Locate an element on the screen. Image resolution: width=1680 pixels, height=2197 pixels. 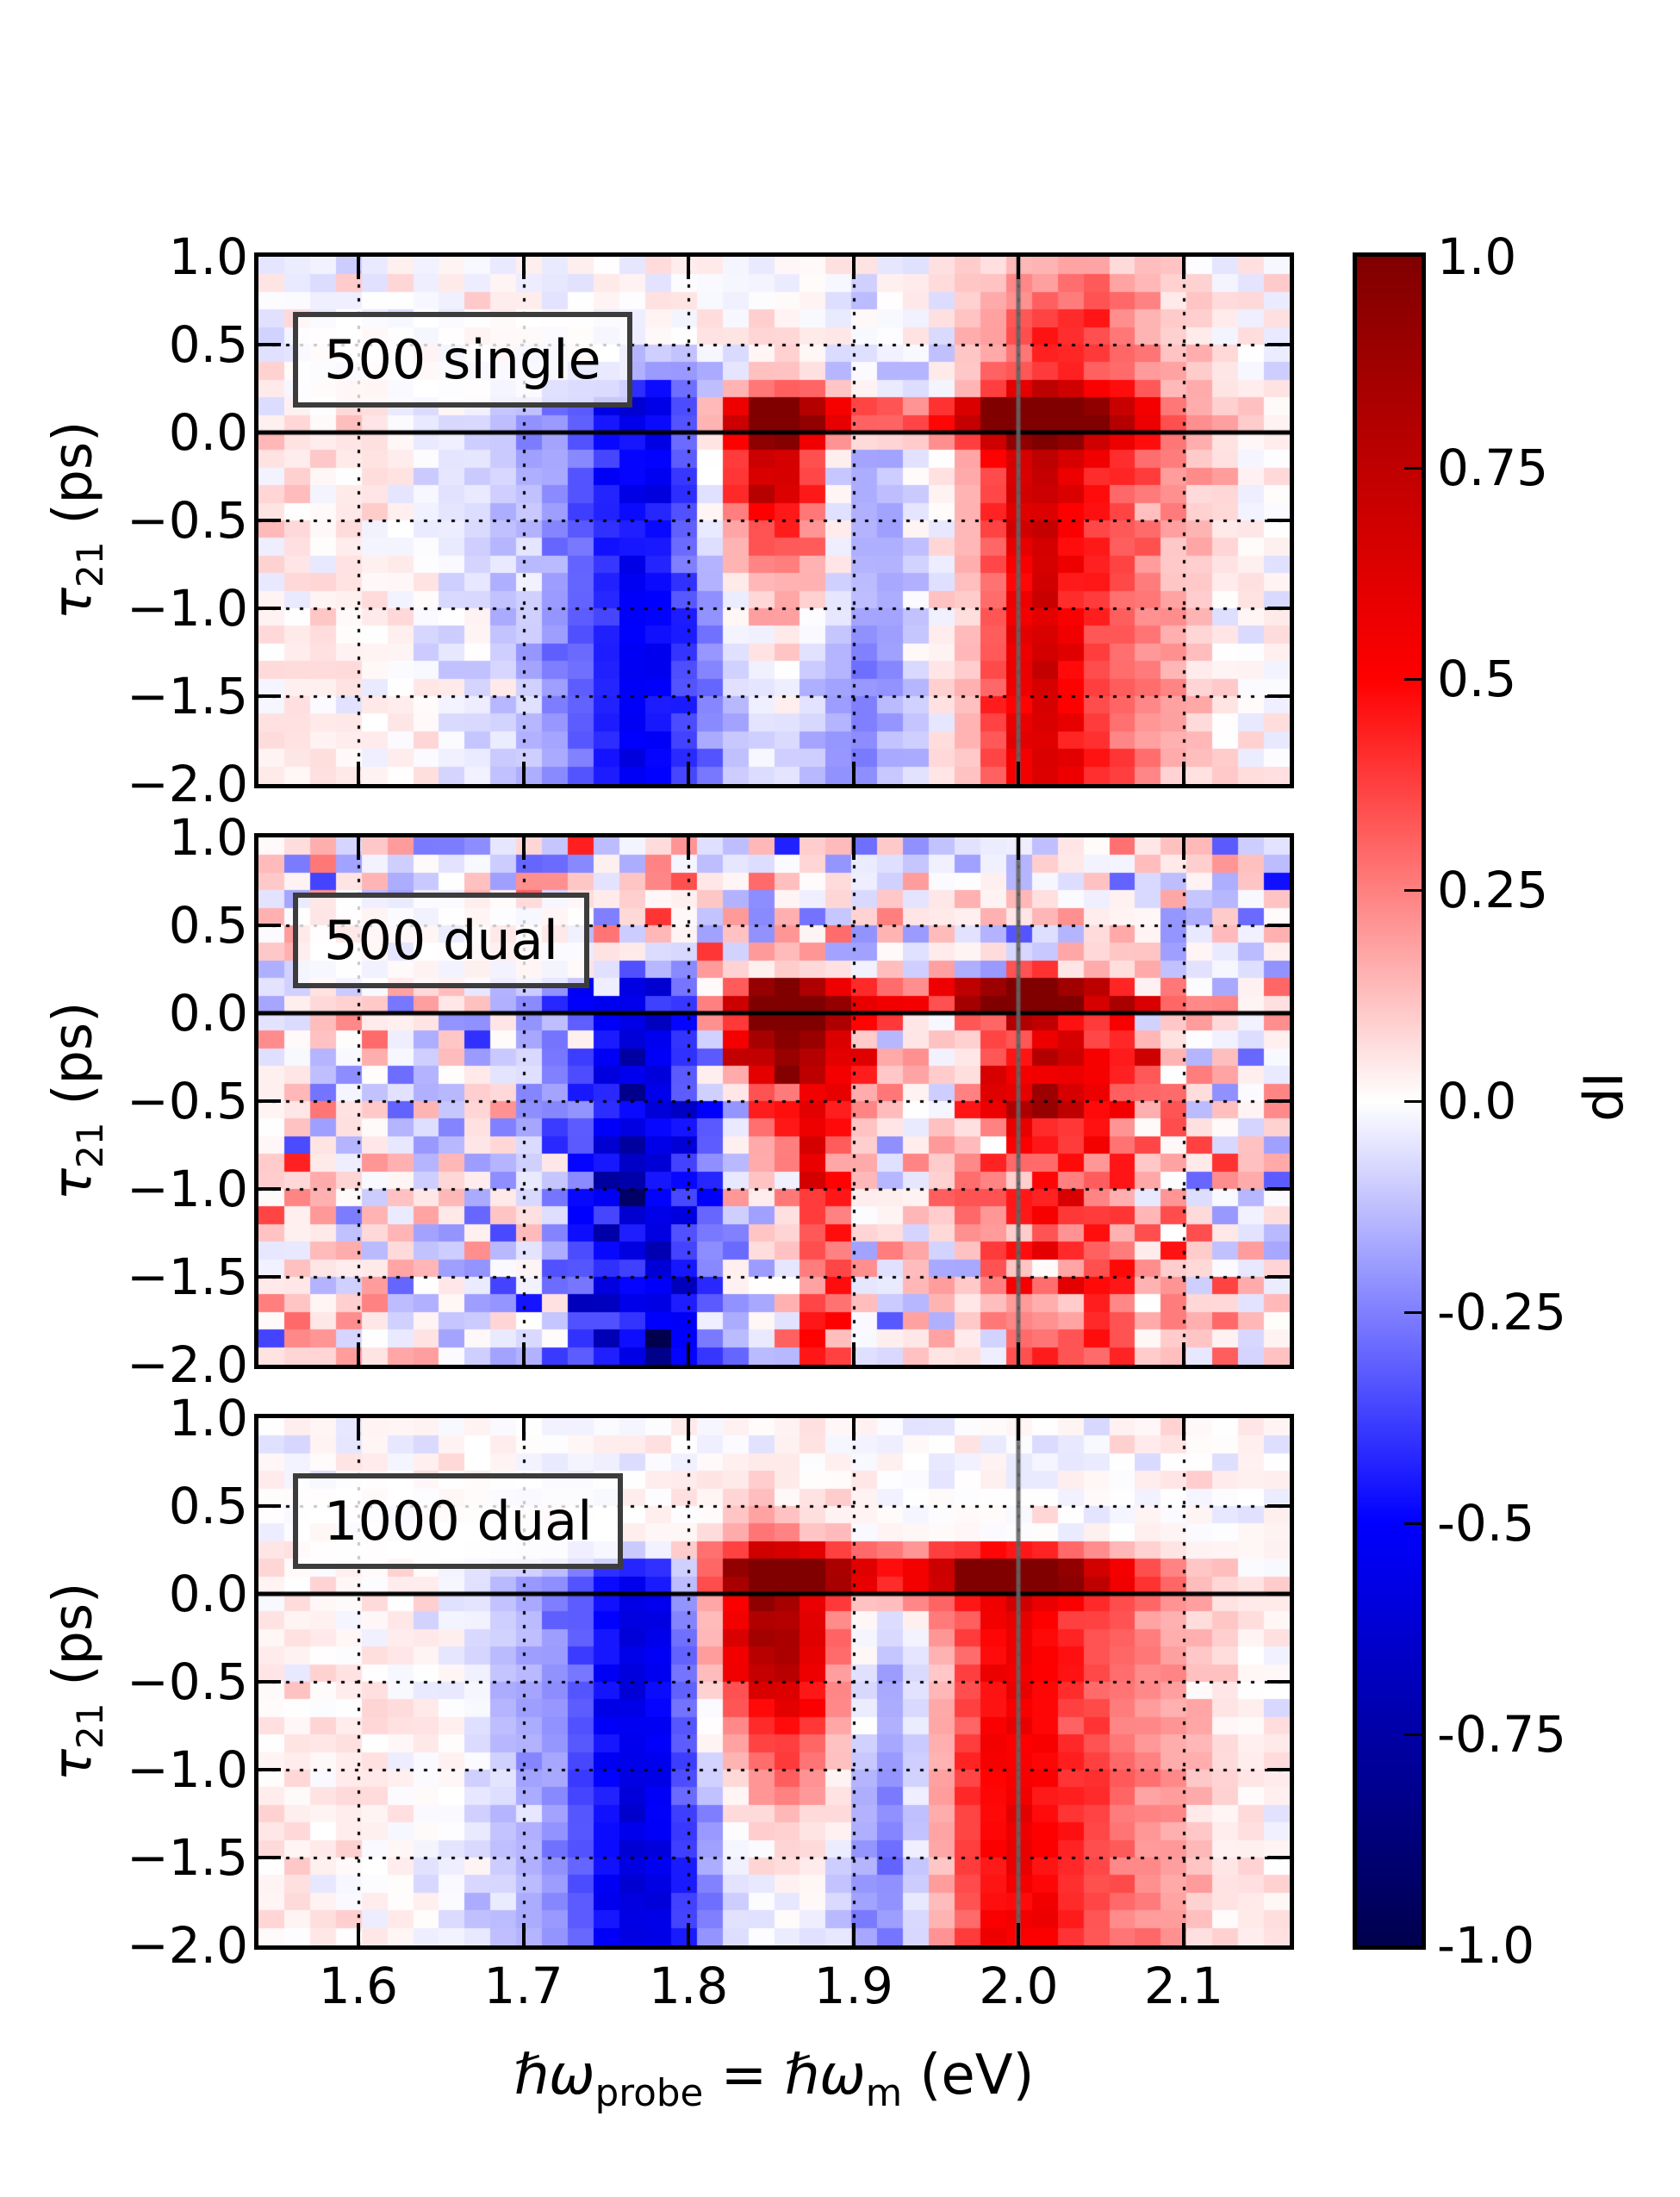
colorbar-tick-label: -0.25 is located at coordinates (1502, 1312).